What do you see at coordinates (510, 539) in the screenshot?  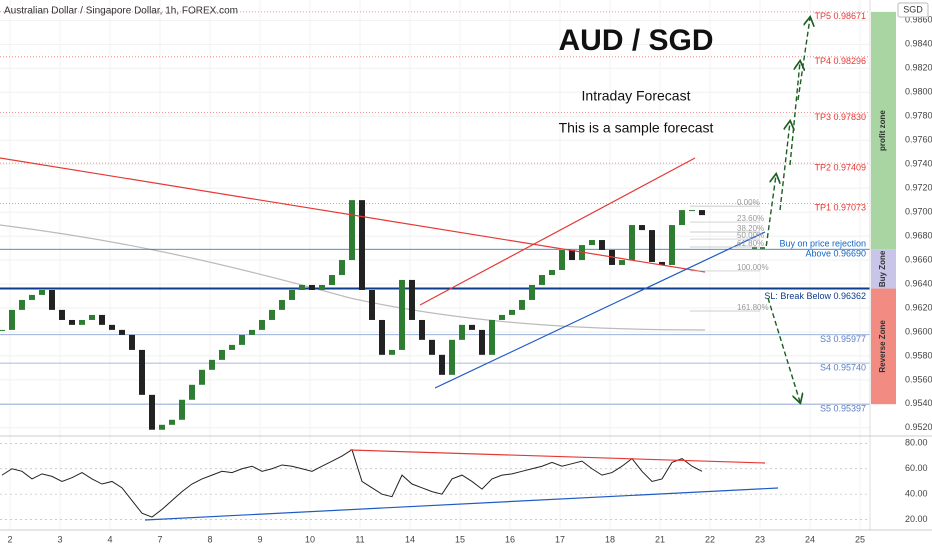 I see `x-tick-label: 16` at bounding box center [510, 539].